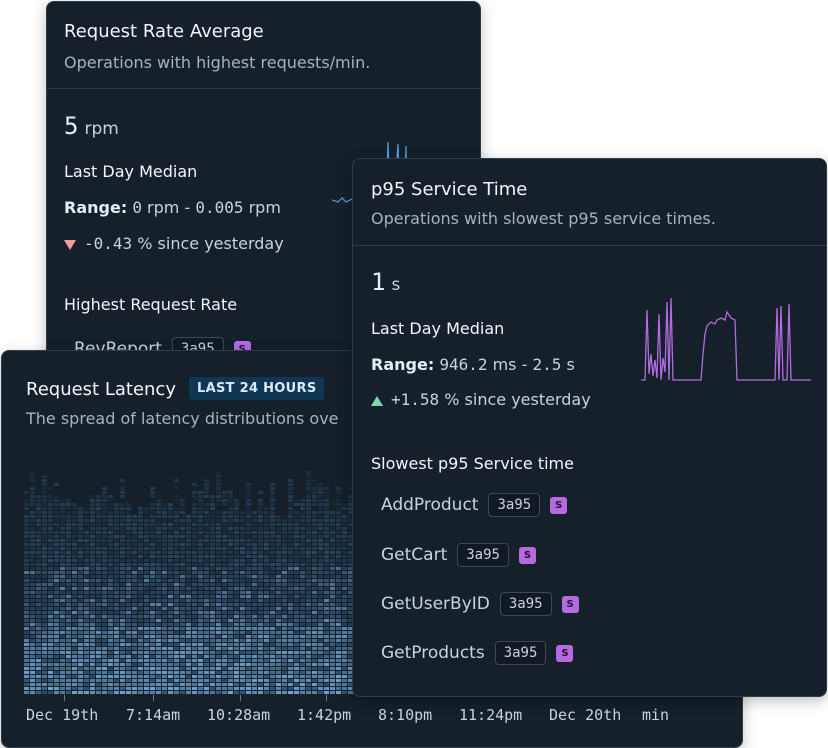 Image resolution: width=828 pixels, height=748 pixels. Describe the element at coordinates (414, 555) in the screenshot. I see `operation-name: GetCart` at that location.